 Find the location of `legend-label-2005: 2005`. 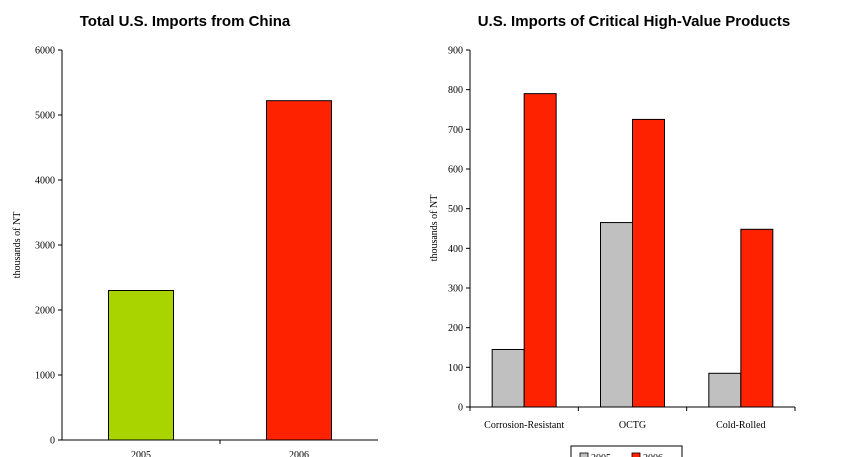

legend-label-2005: 2005 is located at coordinates (601, 455).